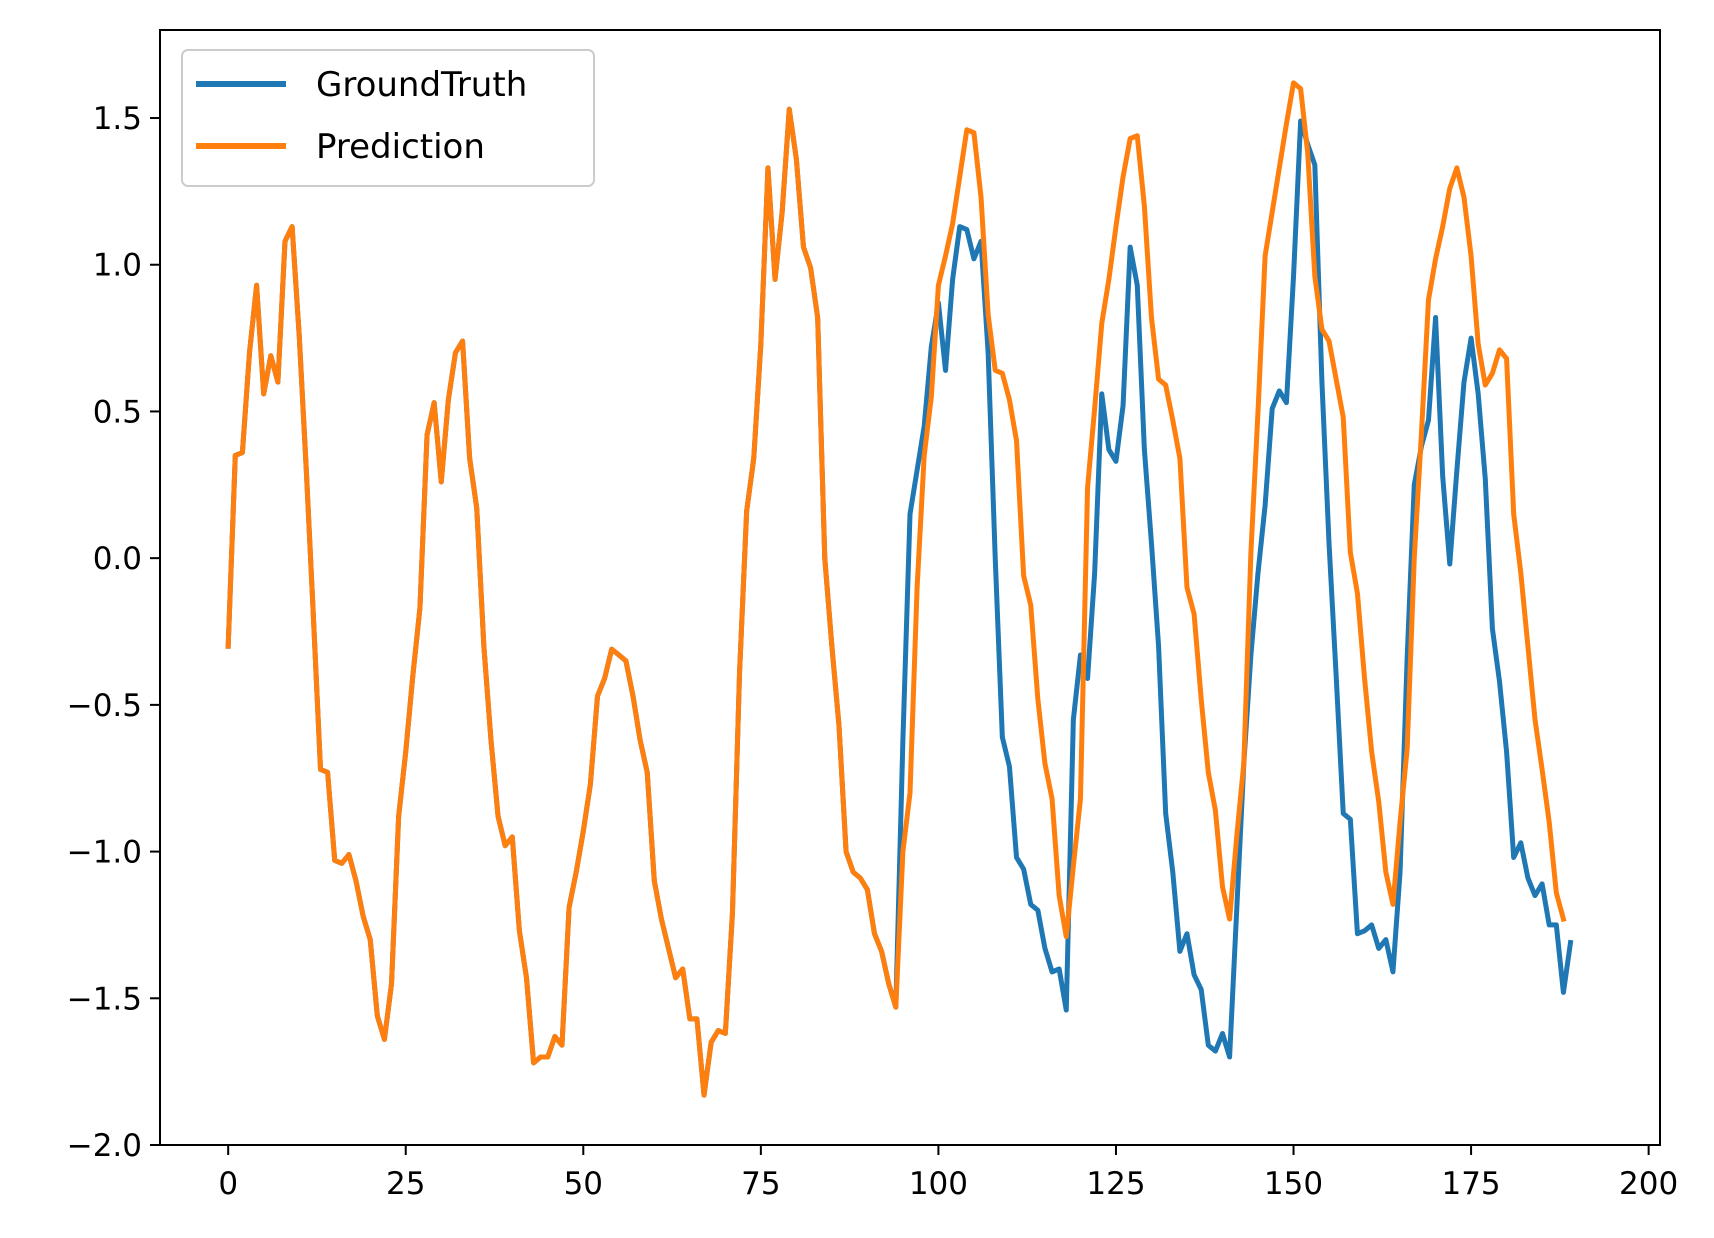 This screenshot has width=1714, height=1238. Describe the element at coordinates (938, 1184) in the screenshot. I see `x-tick-label: 100` at that location.